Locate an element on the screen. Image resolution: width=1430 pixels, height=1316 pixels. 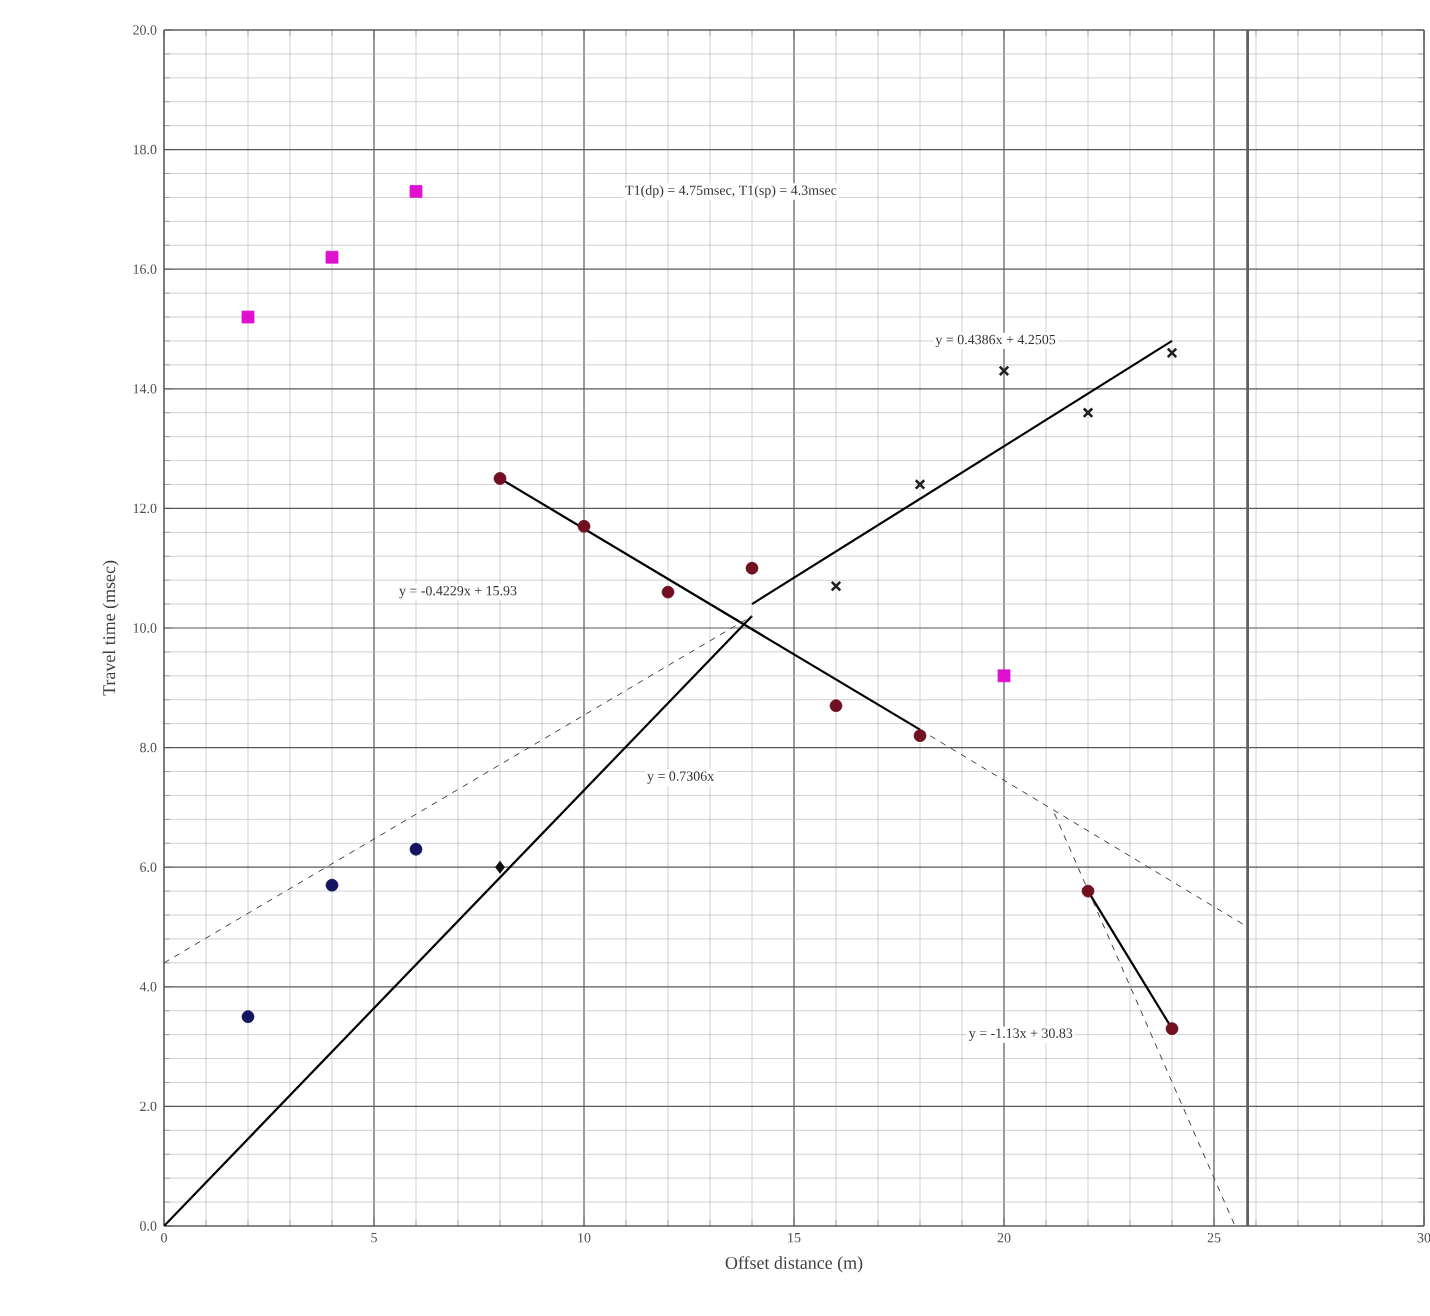
x-axis-title: Offset distance (m) is located at coordinates (794, 1264).